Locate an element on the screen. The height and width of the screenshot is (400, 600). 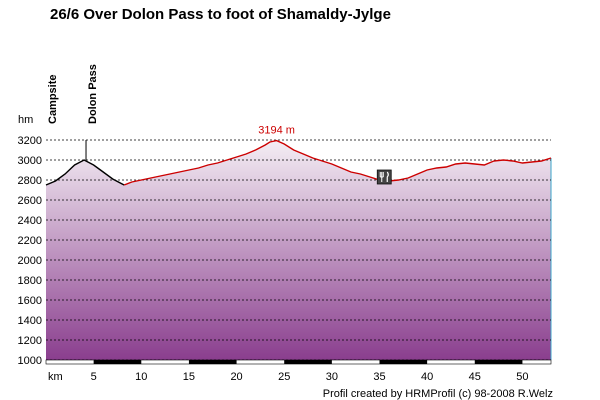
y-tick-label-1600: 1600 is located at coordinates (30, 301).